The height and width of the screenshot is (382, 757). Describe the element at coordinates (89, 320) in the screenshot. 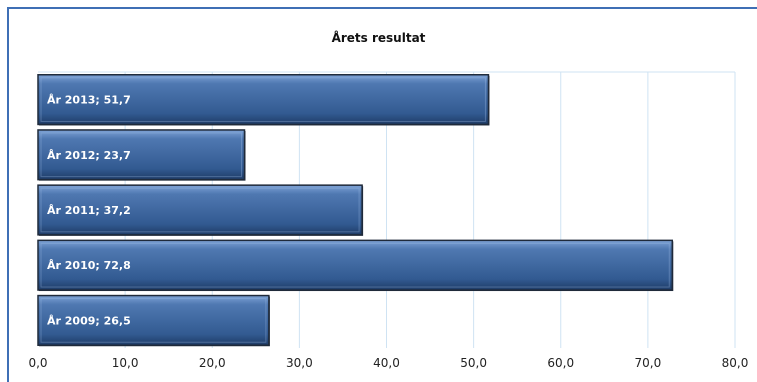

I see `bar-data-label: År 2009; 26,5` at that location.